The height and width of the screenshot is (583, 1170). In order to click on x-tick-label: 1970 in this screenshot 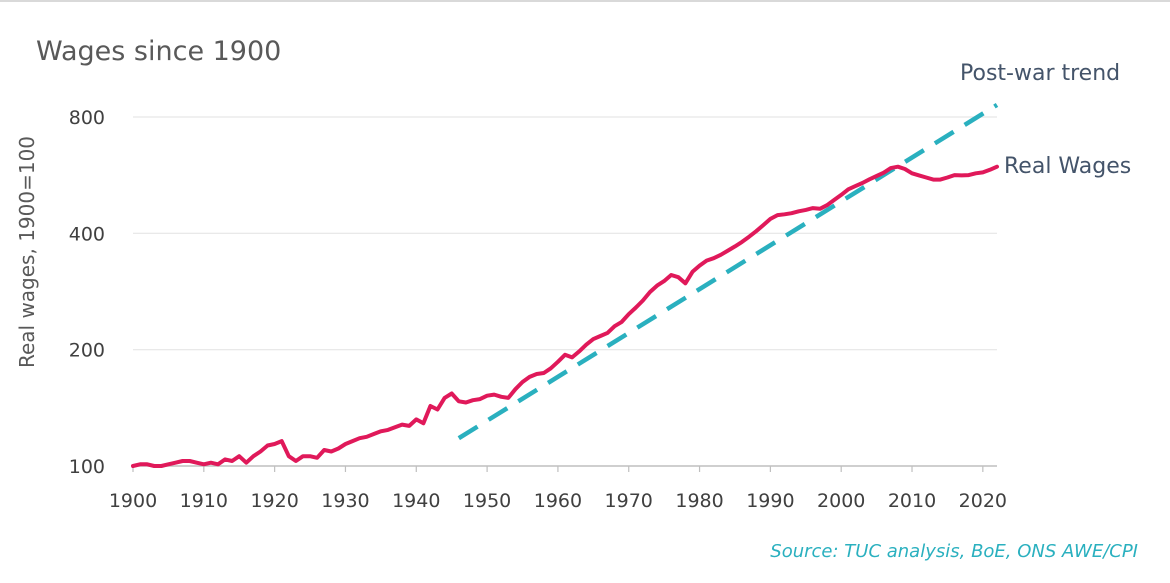, I will do `click(629, 501)`.